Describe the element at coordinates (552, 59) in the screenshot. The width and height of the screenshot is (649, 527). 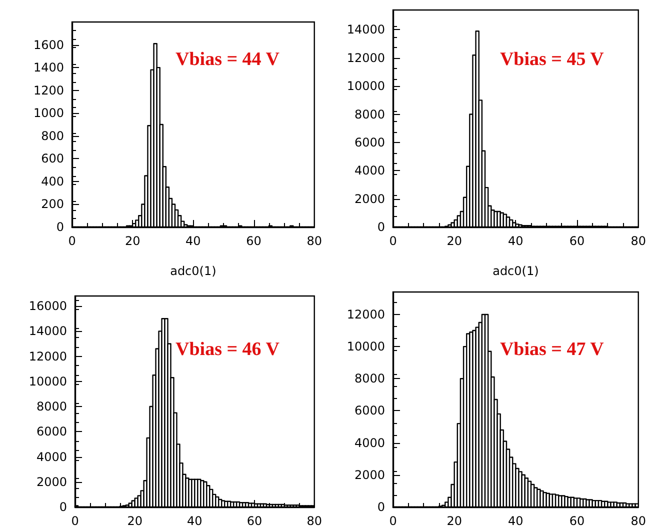
I see `annotation: Vbias = 45 V` at that location.